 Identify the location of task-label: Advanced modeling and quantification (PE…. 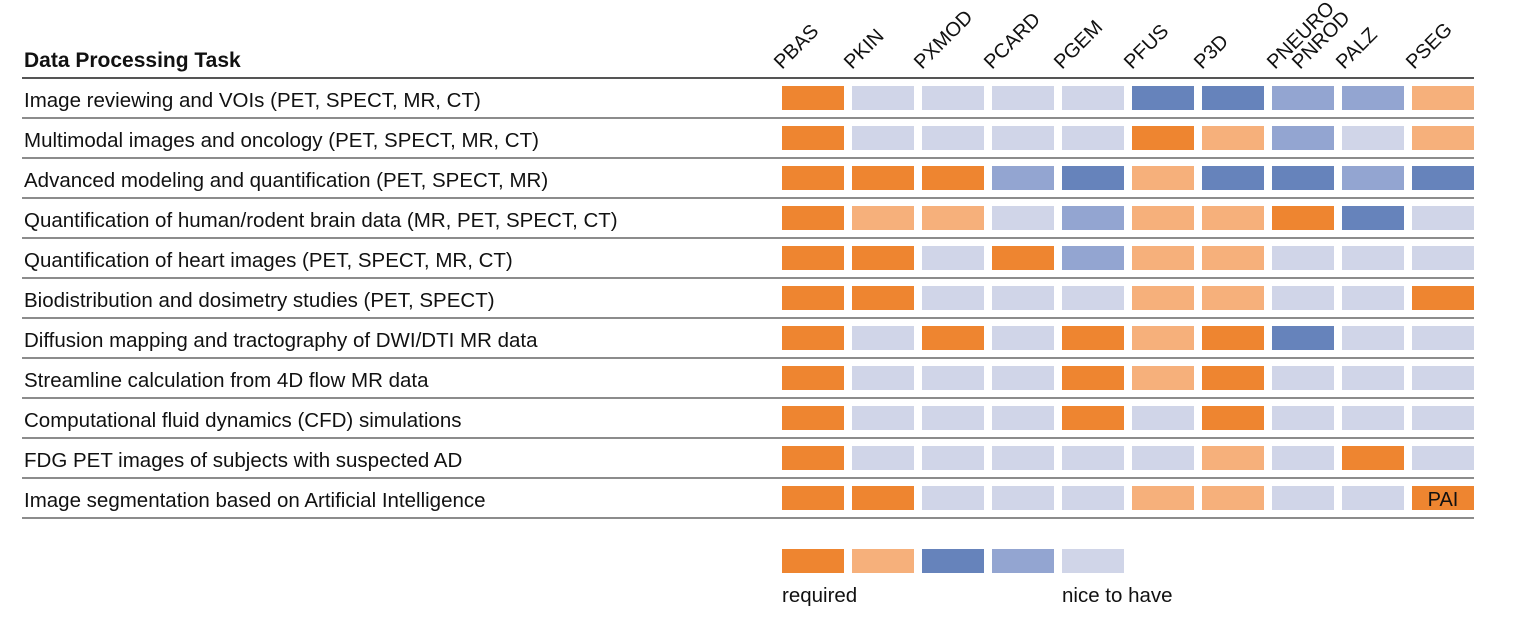
(286, 180).